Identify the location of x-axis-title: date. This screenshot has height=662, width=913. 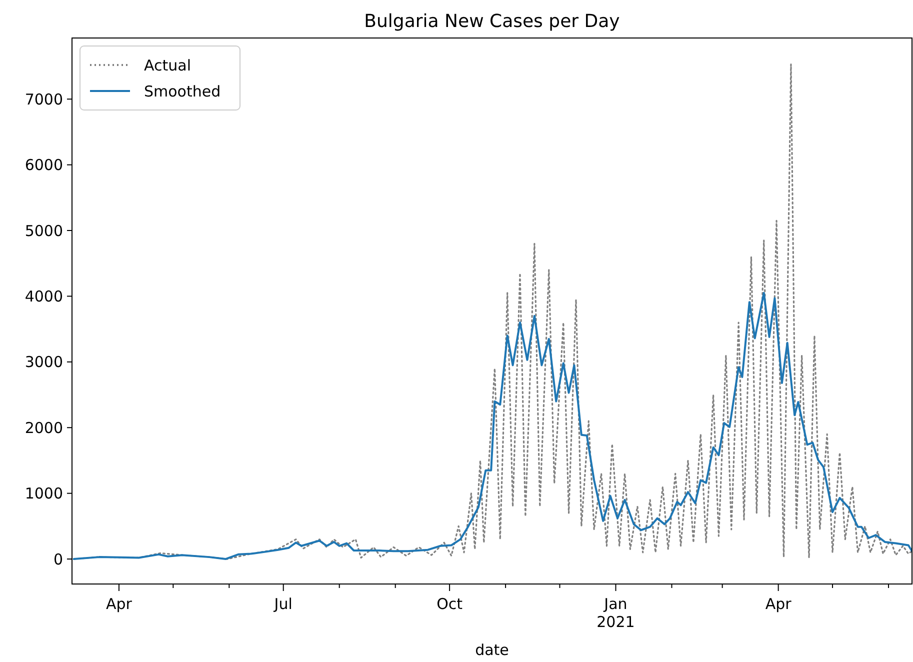
(492, 650).